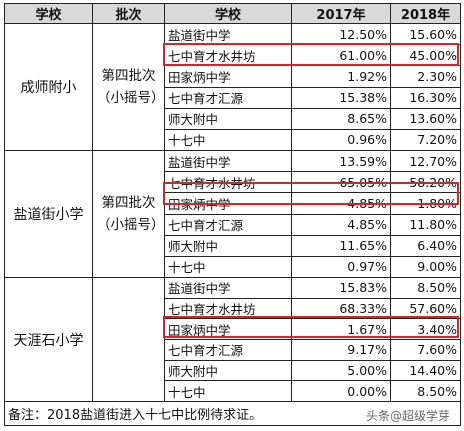 Image resolution: width=464 pixels, height=431 pixels. I want to click on ratio-2018: 57.60%, so click(425, 308).